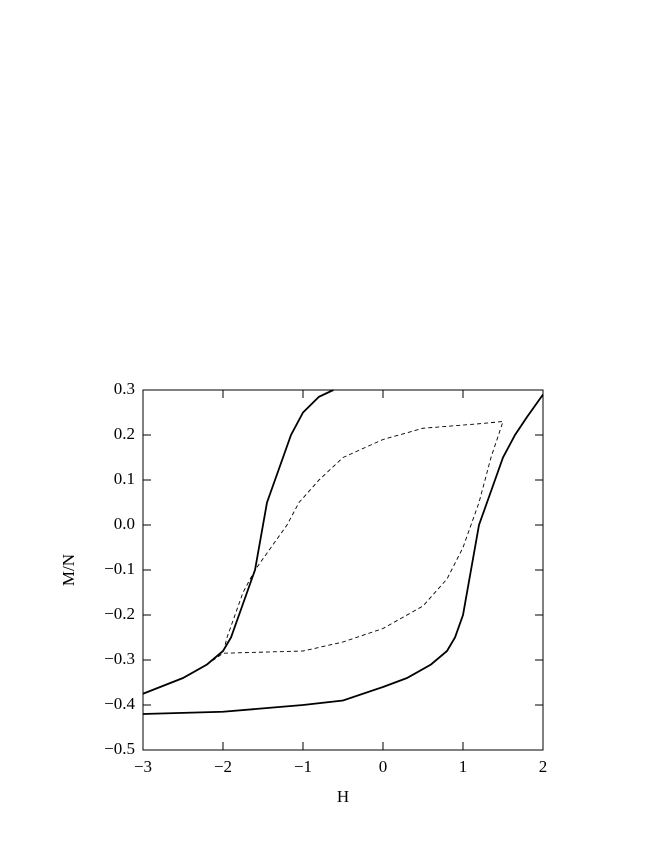  I want to click on x-tick-label: −2, so click(223, 766).